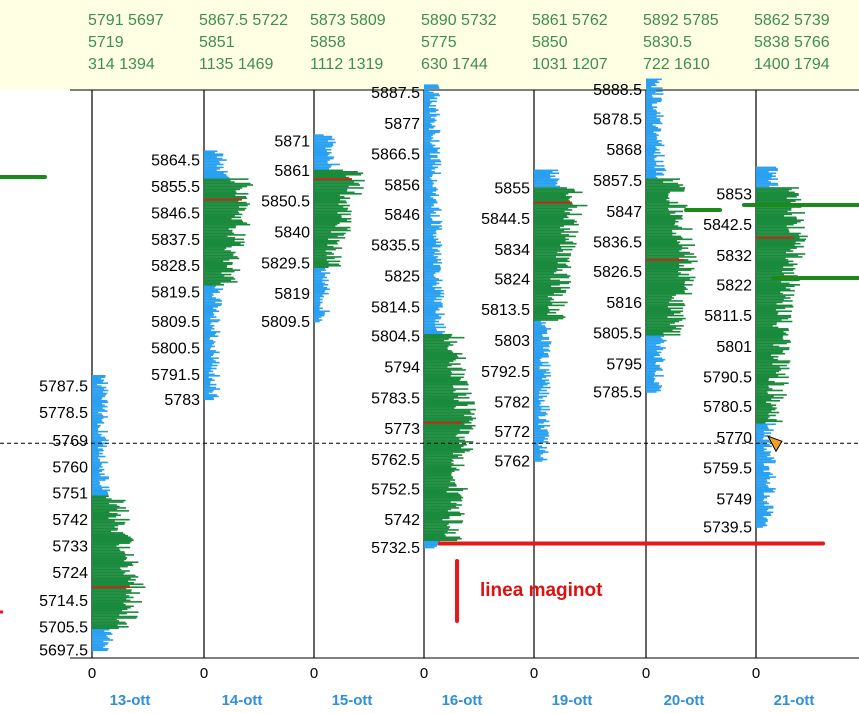 This screenshot has height=714, width=859. Describe the element at coordinates (292, 232) in the screenshot. I see `price-tick-label: 5840` at that location.